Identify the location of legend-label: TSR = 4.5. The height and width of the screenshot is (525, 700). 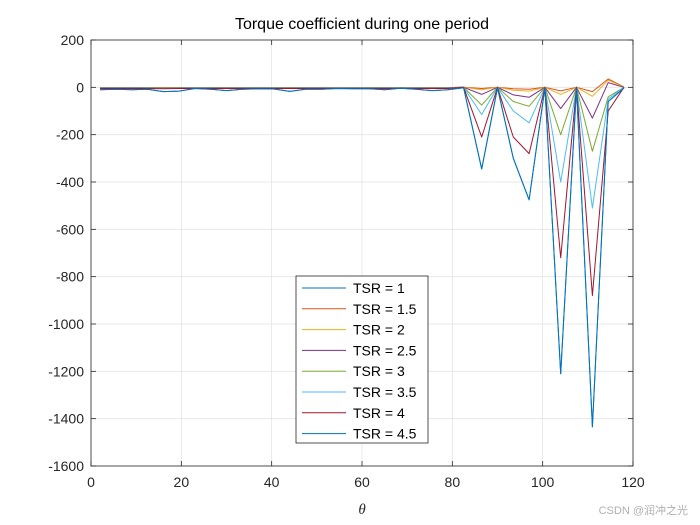
(385, 434).